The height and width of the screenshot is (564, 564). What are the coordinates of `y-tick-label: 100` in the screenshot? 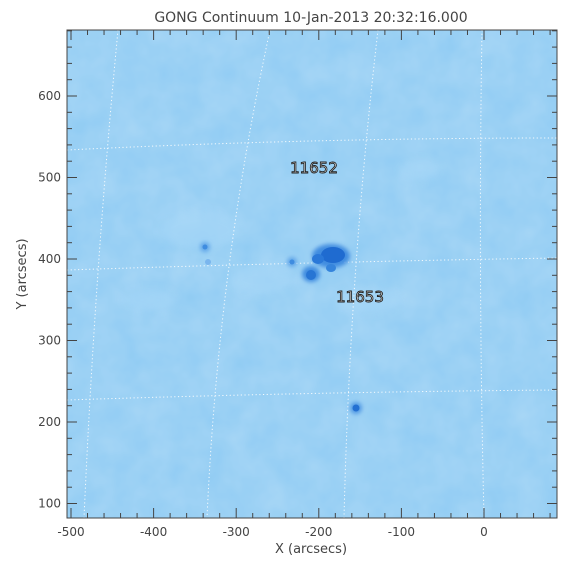 It's located at (49, 504).